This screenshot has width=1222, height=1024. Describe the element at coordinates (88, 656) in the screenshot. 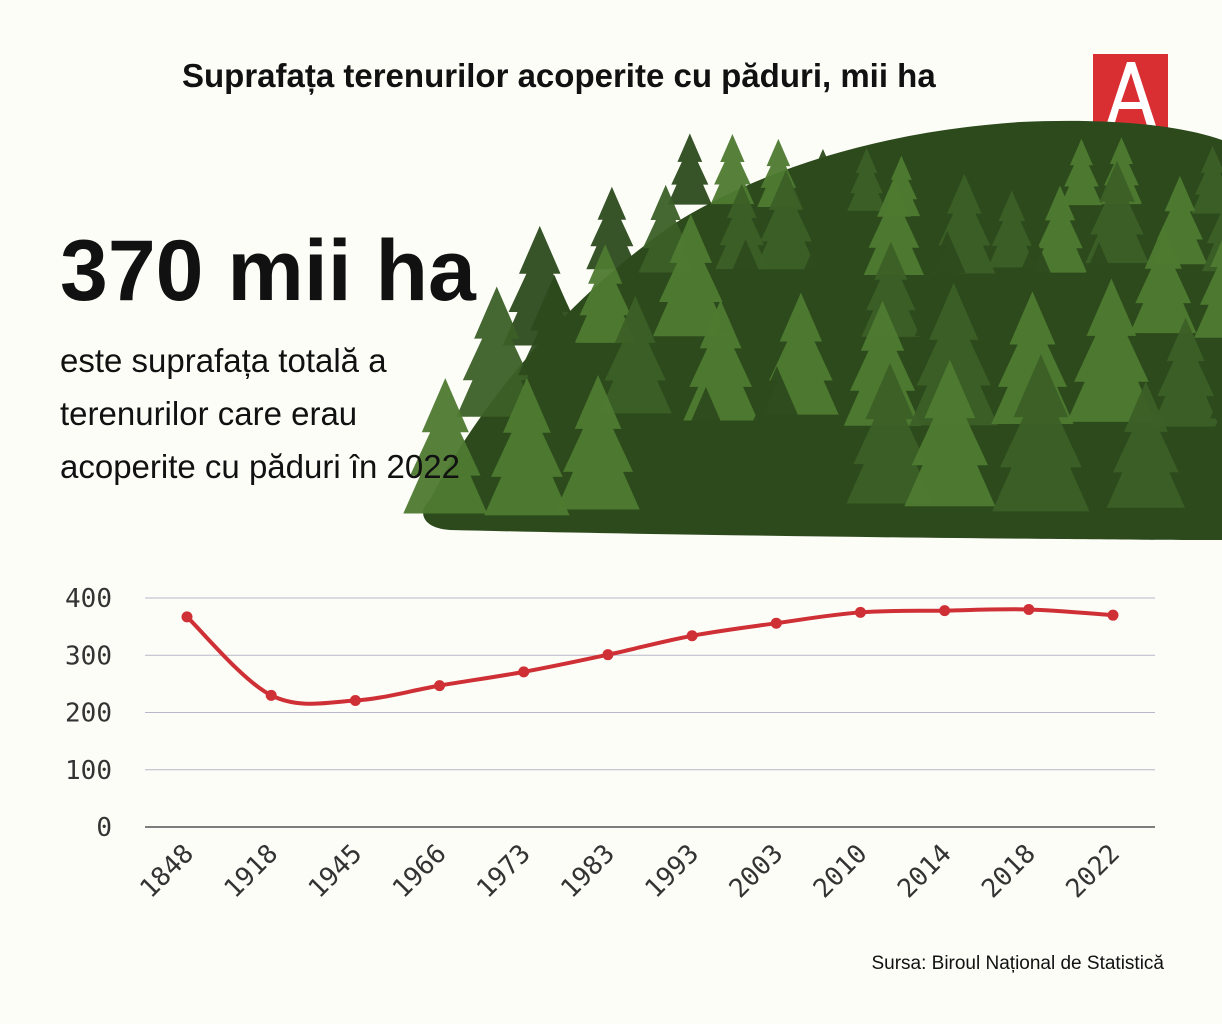

I see `y-tick-label: 300` at that location.